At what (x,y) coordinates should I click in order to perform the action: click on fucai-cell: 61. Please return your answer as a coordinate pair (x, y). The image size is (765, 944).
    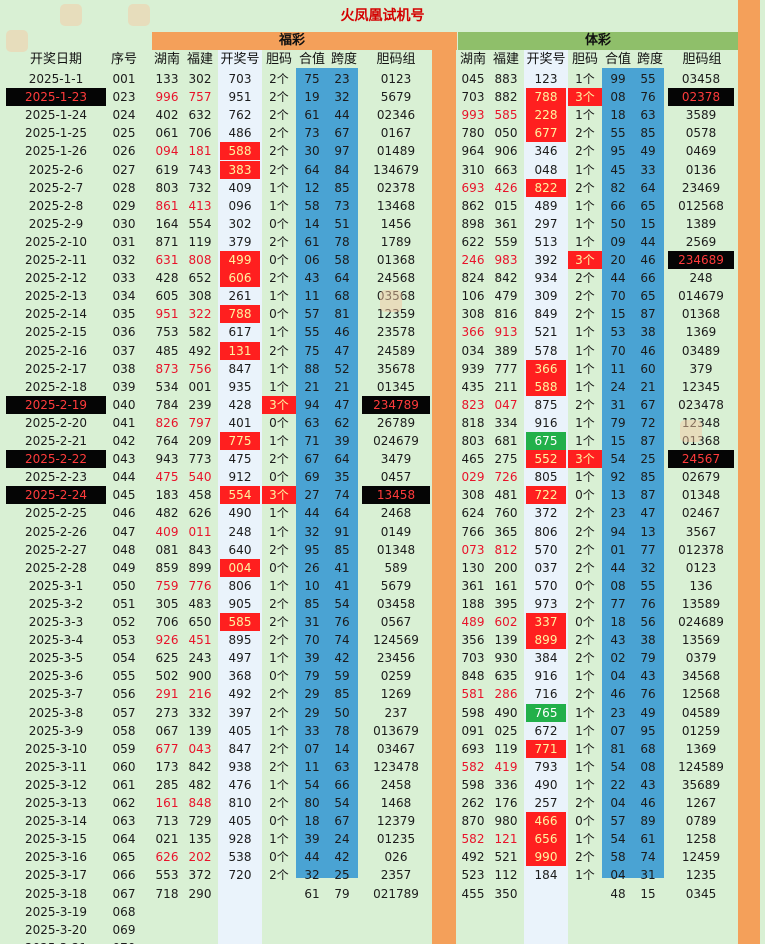
    Looking at the image, I should click on (312, 115).